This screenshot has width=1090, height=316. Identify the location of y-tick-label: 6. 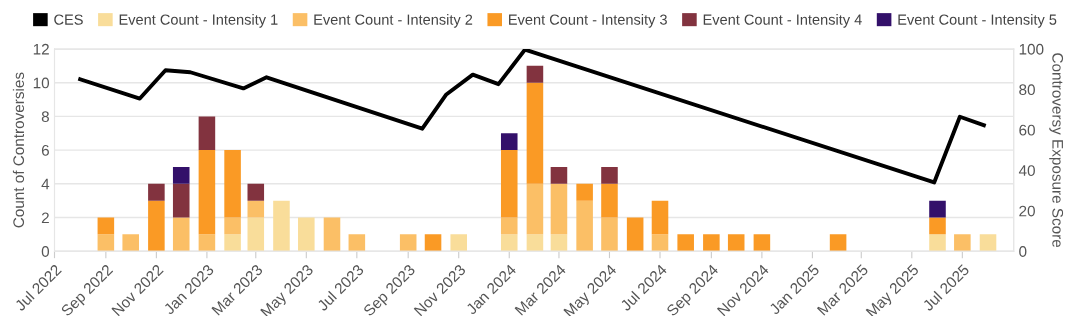
(45, 150).